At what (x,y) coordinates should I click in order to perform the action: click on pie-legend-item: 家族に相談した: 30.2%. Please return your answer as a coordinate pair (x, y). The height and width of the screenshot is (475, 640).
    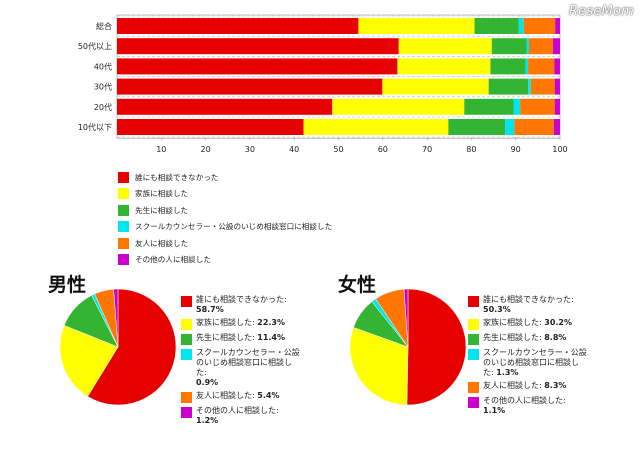
    Looking at the image, I should click on (543, 324).